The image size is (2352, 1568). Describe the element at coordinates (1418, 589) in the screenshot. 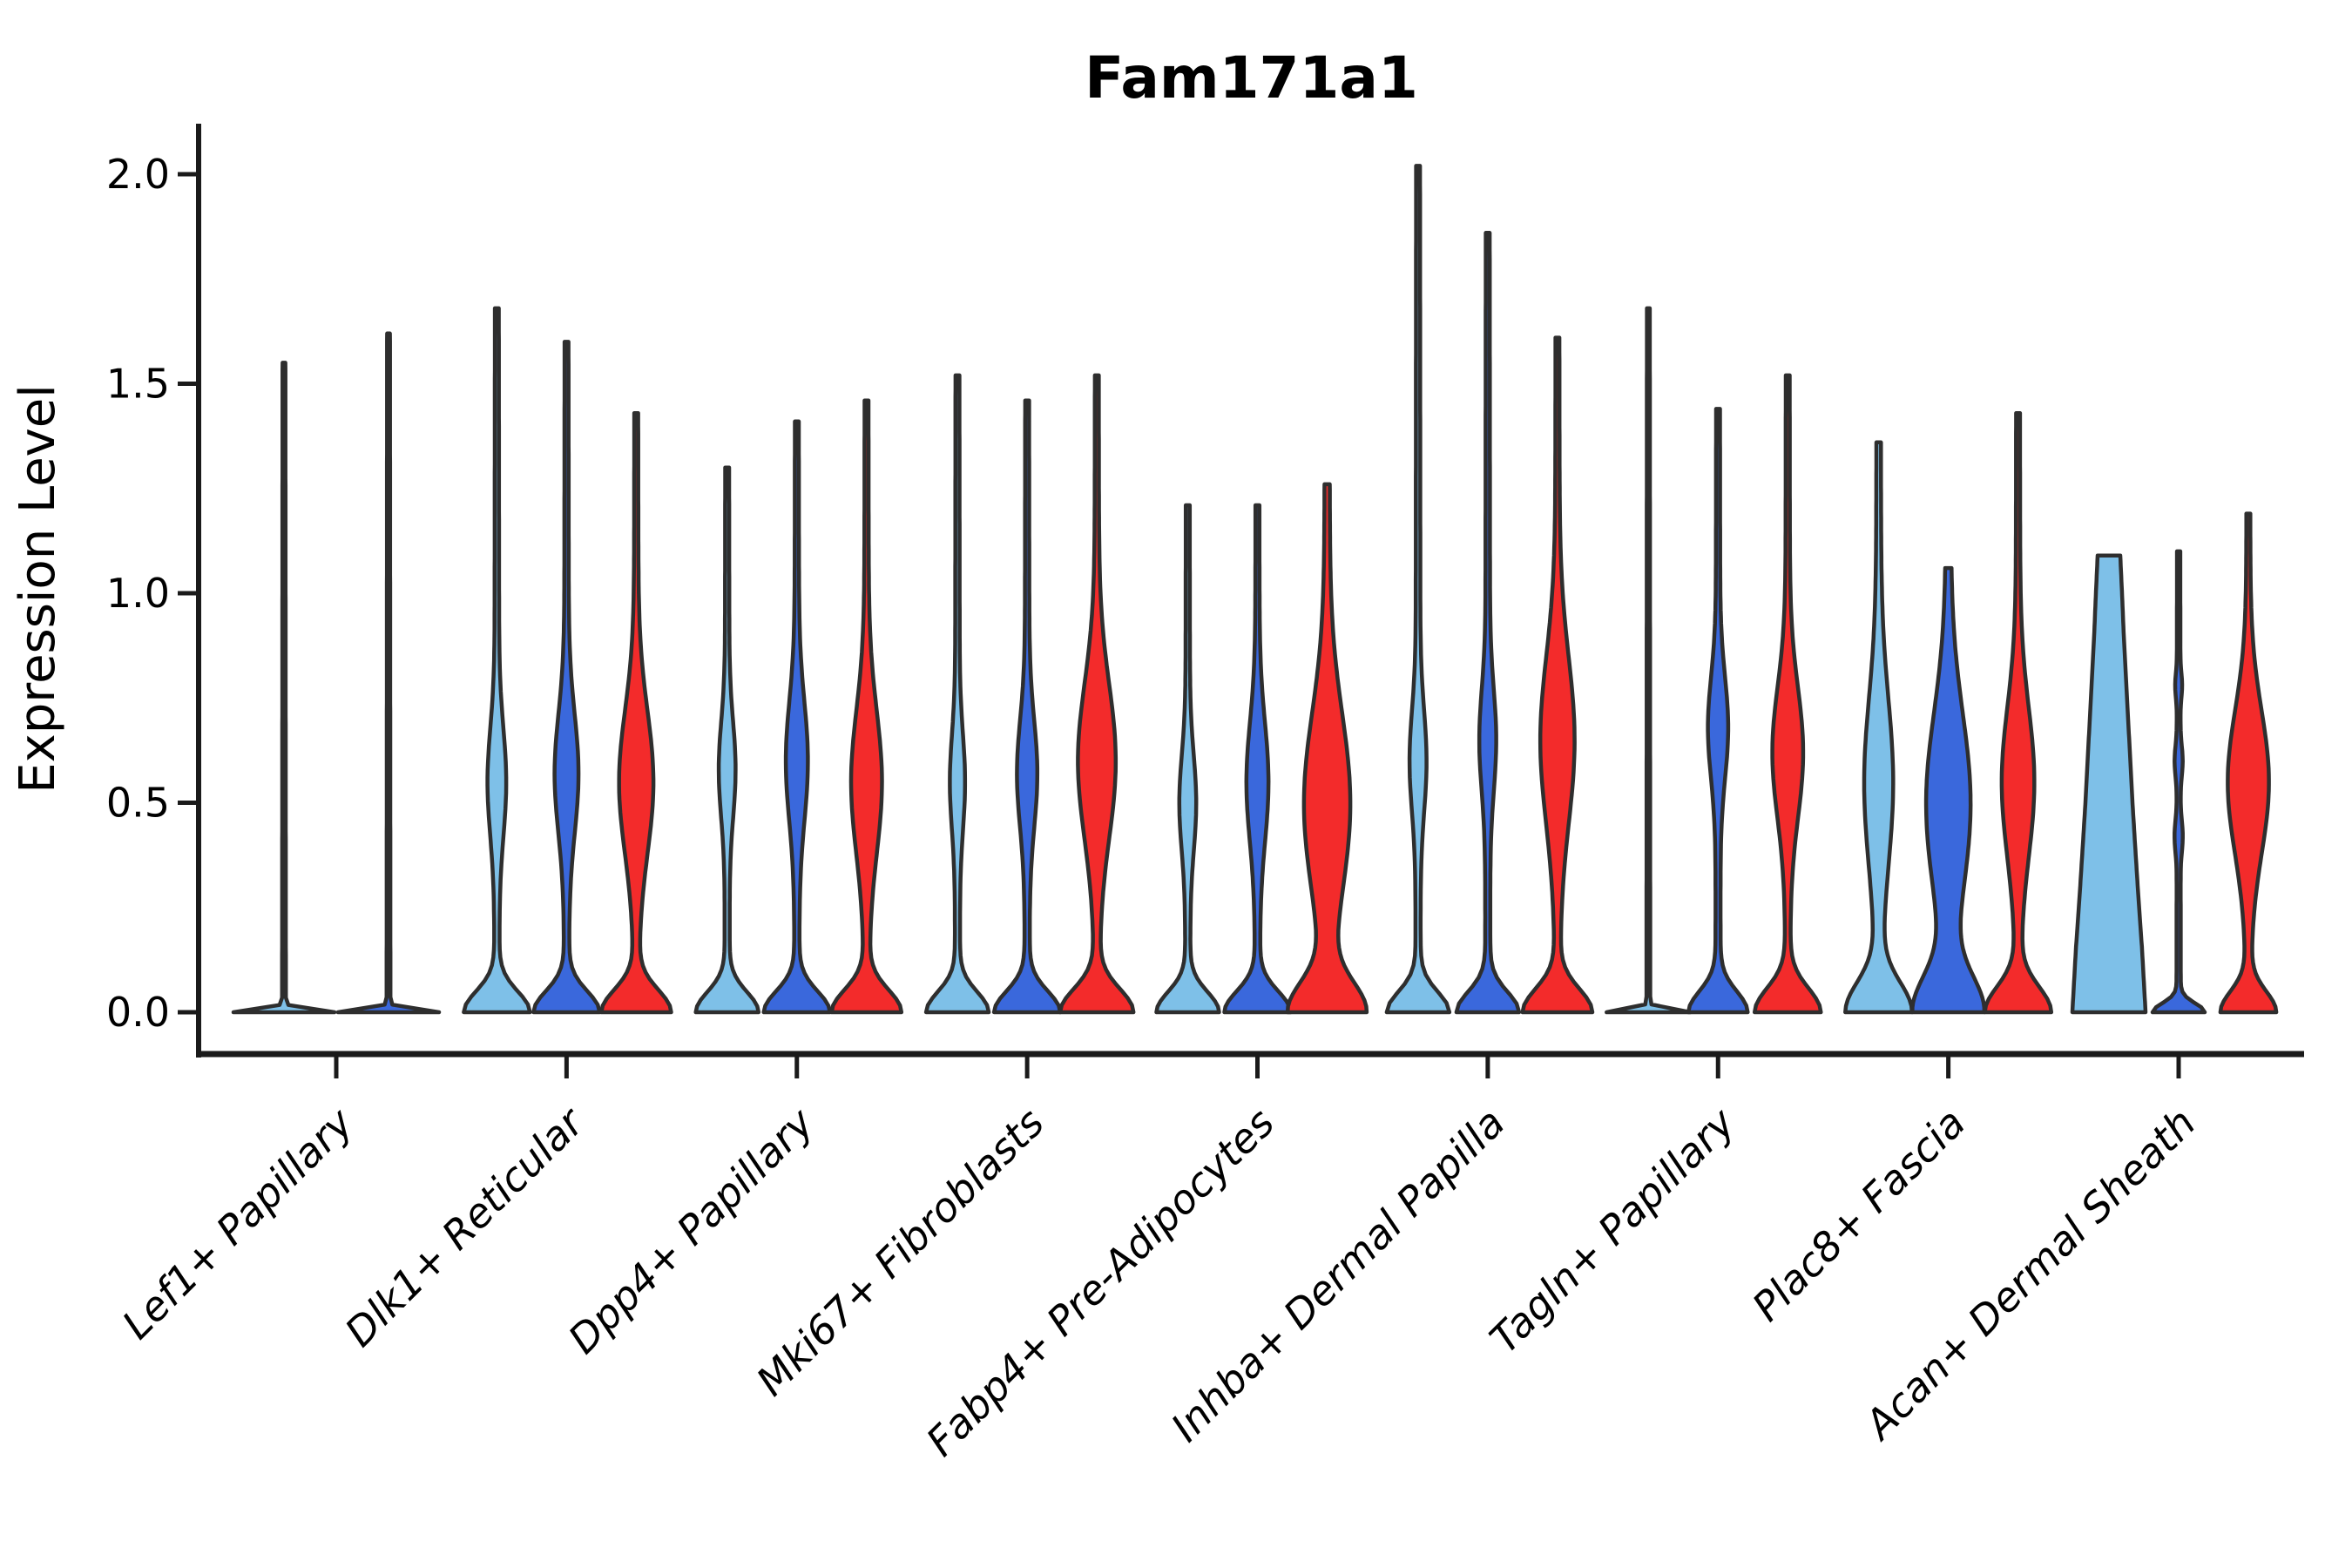

I see `violin-inhba-light-blue` at that location.